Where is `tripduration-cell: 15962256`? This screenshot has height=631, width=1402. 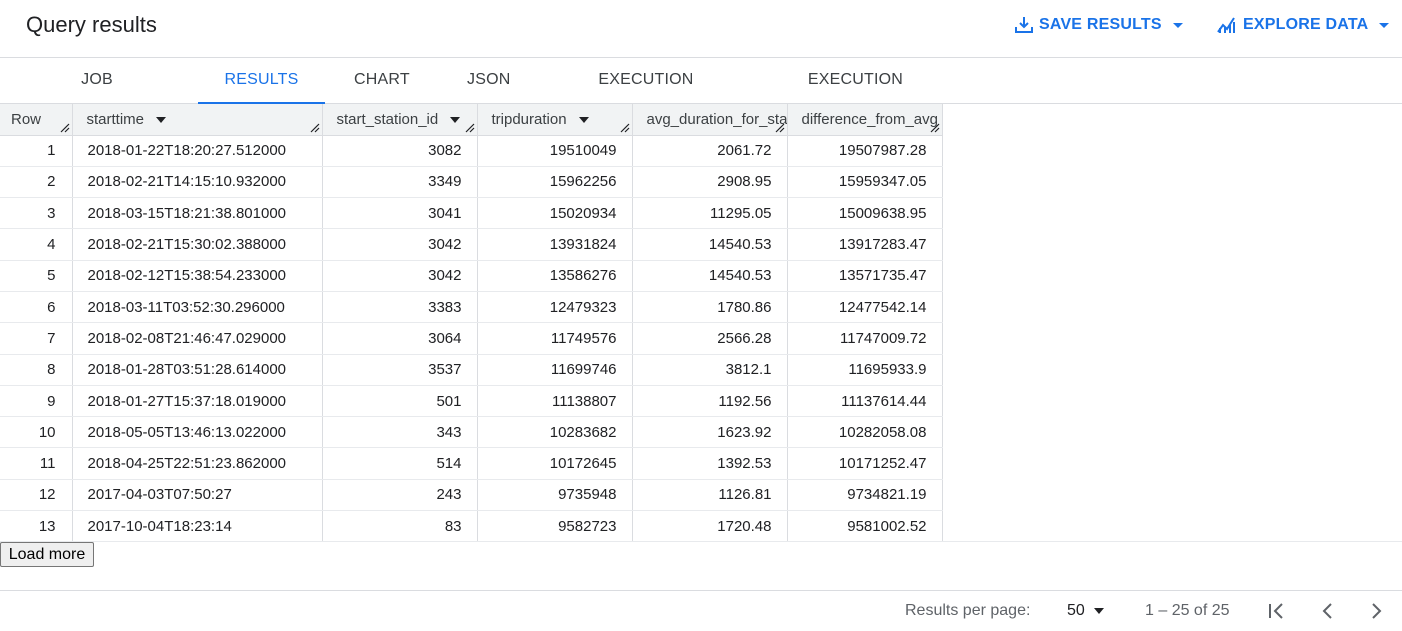 tripduration-cell: 15962256 is located at coordinates (555, 182).